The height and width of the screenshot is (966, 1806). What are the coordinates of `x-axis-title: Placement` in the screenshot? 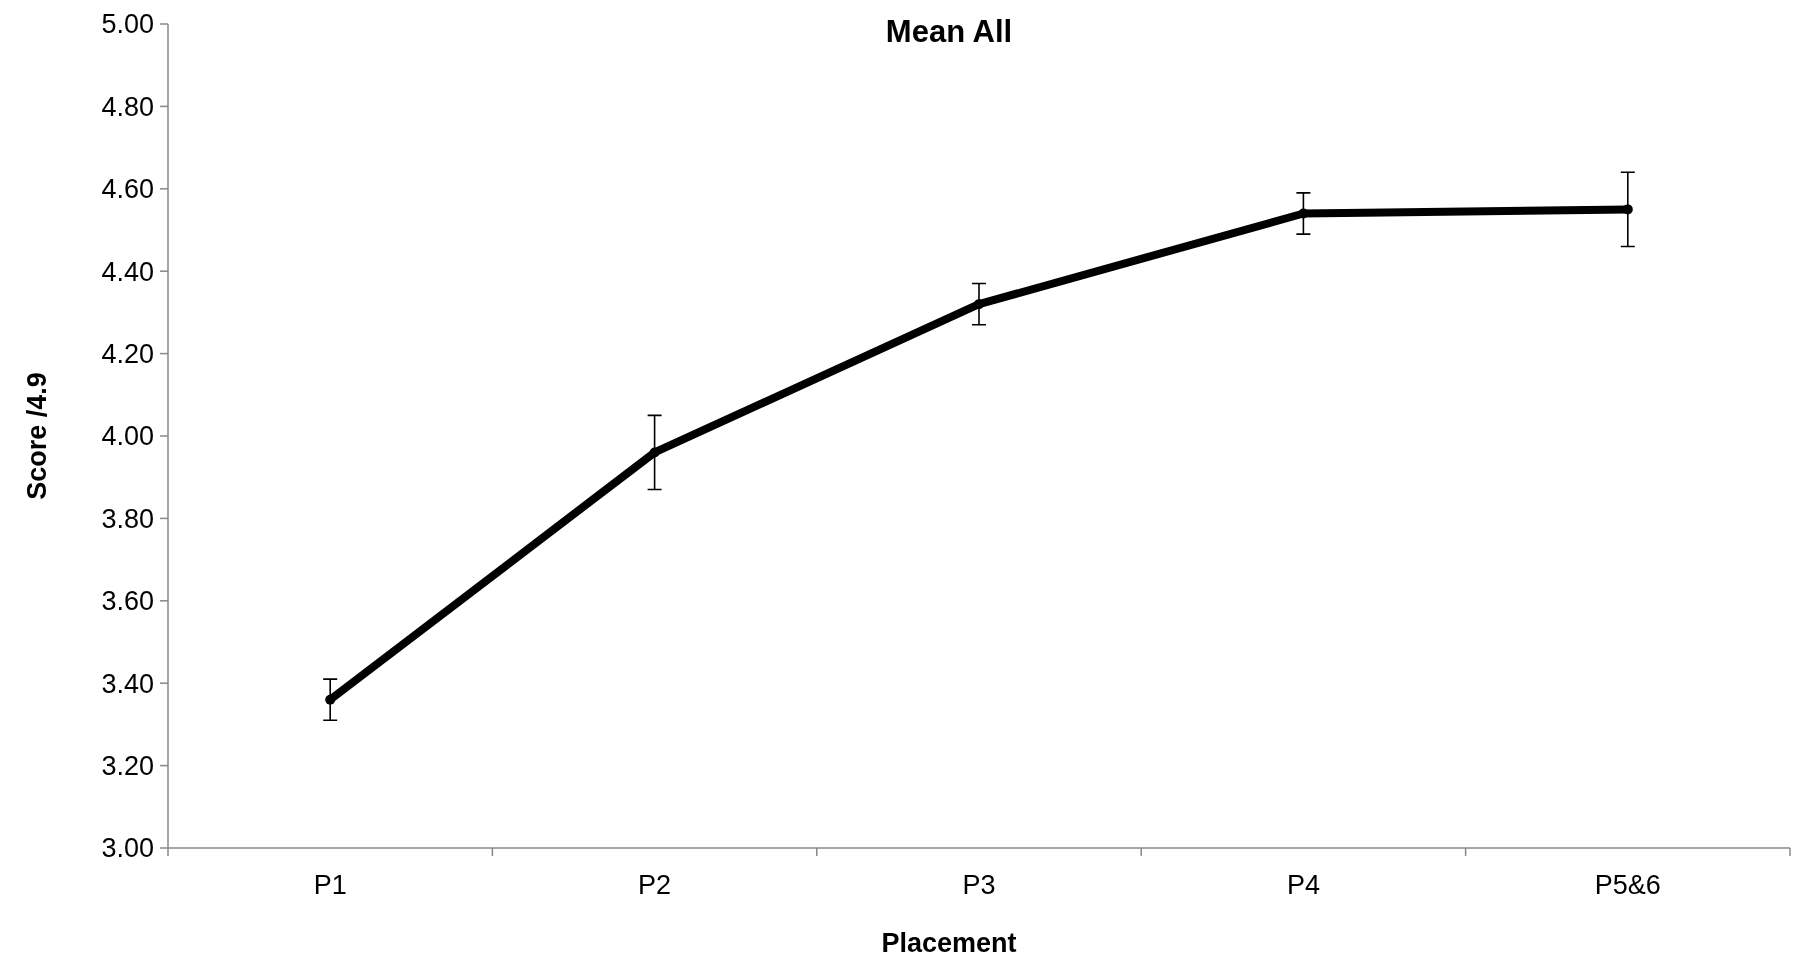 It's located at (949, 943).